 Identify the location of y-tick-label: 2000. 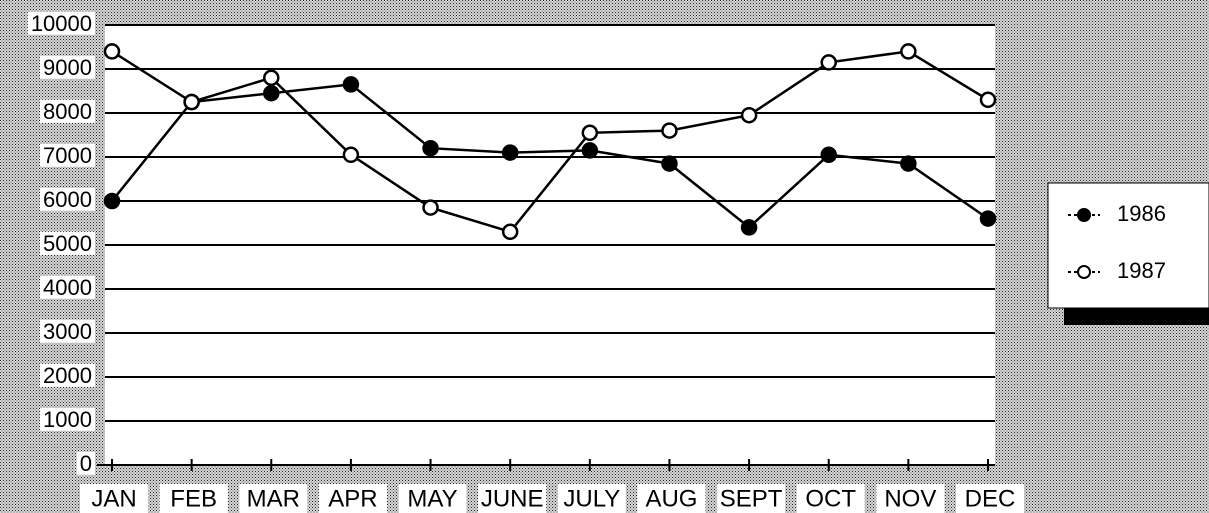
(67, 375).